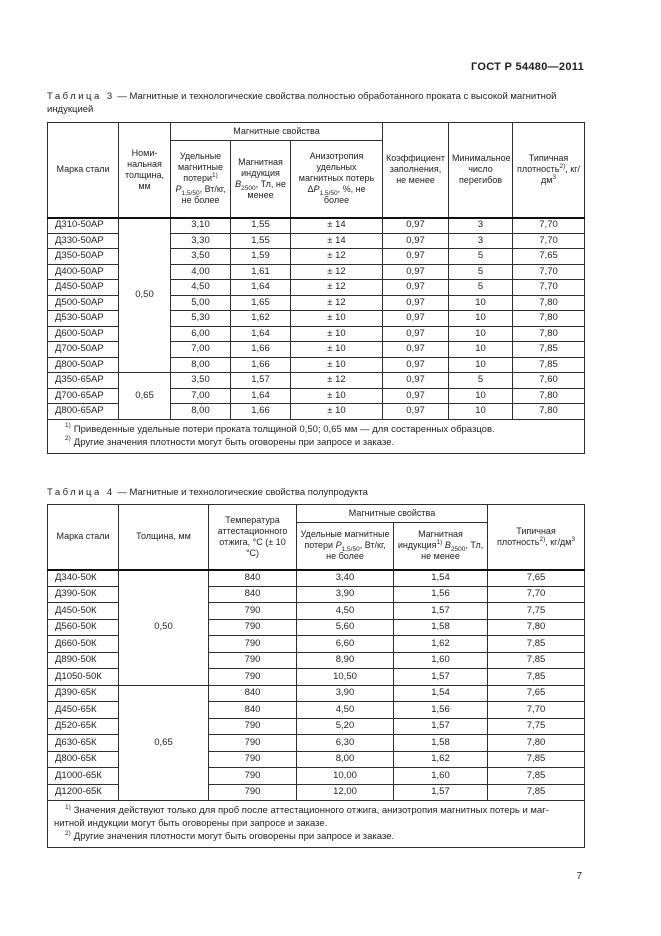 This screenshot has width=661, height=936. What do you see at coordinates (543, 164) in the screenshot?
I see `density-label: Типичная плотность` at bounding box center [543, 164].